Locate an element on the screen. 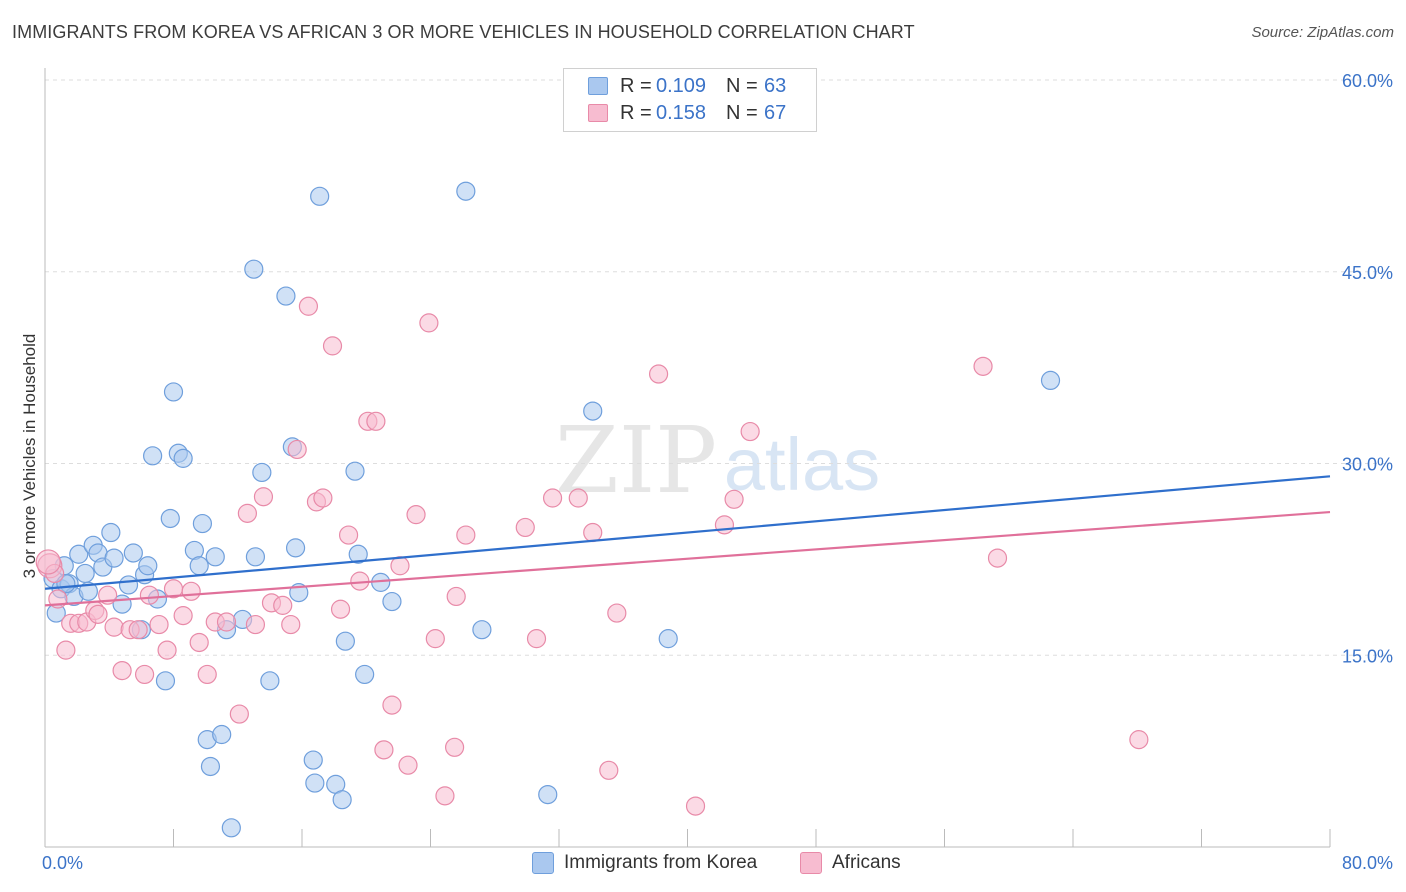 The height and width of the screenshot is (892, 1406). x-tick-label: 0.0% is located at coordinates (62, 863).